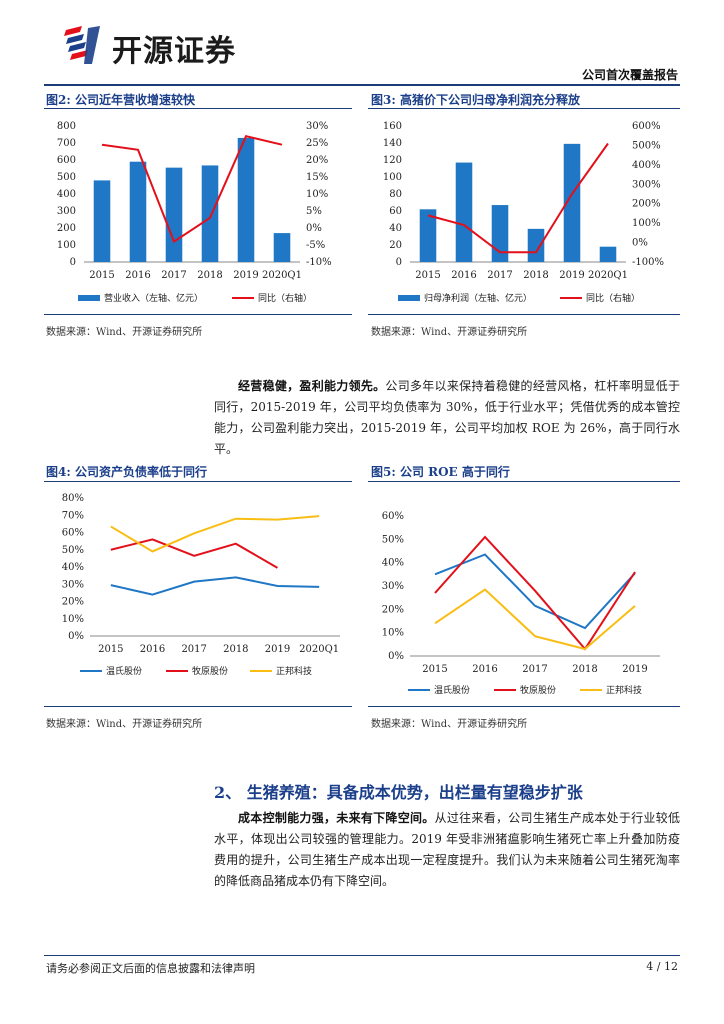  I want to click on fig5-y-tick: 60%, so click(393, 516).